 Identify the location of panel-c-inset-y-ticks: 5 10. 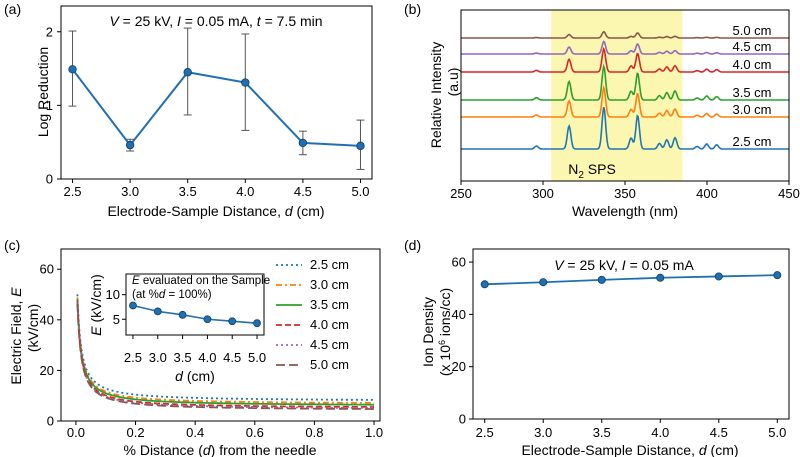
(116, 307).